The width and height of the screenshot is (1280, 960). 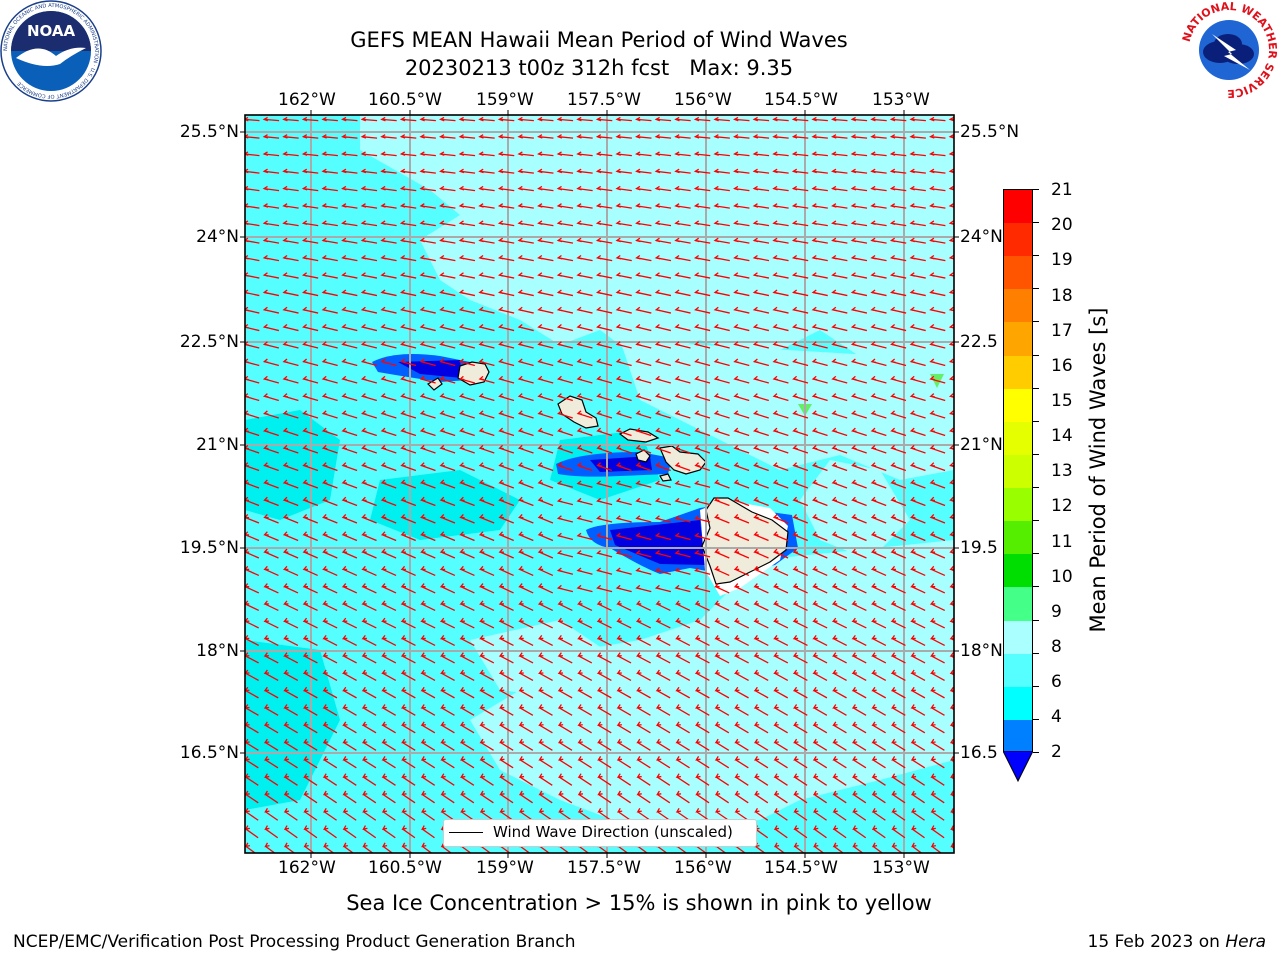 What do you see at coordinates (979, 342) in the screenshot?
I see `lat-label-right: 22.5` at bounding box center [979, 342].